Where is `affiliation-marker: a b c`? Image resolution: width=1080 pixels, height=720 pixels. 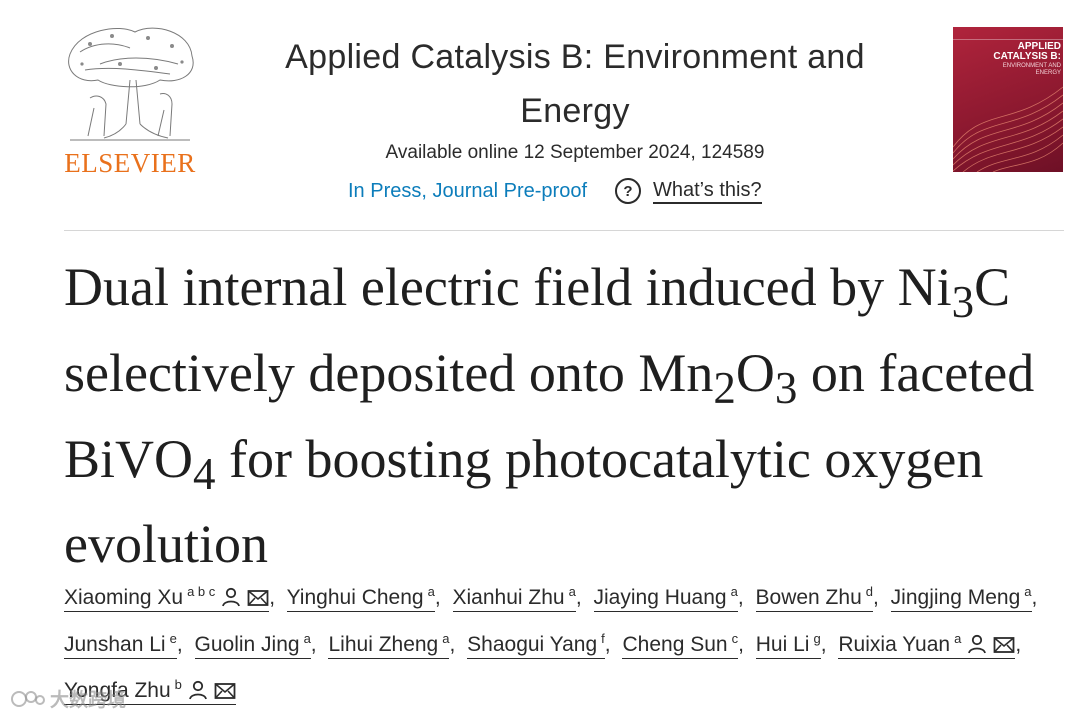
affiliation-marker: a b c is located at coordinates (201, 591).